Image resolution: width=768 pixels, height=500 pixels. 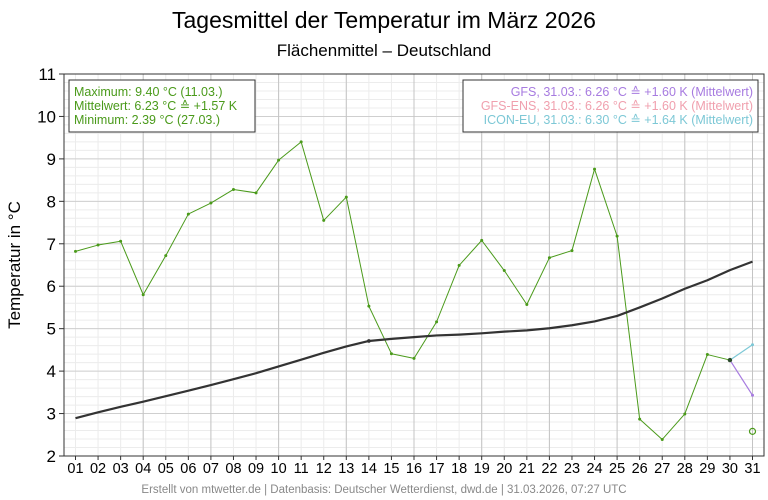 What do you see at coordinates (346, 469) in the screenshot?
I see `x-tick-label: 13` at bounding box center [346, 469].